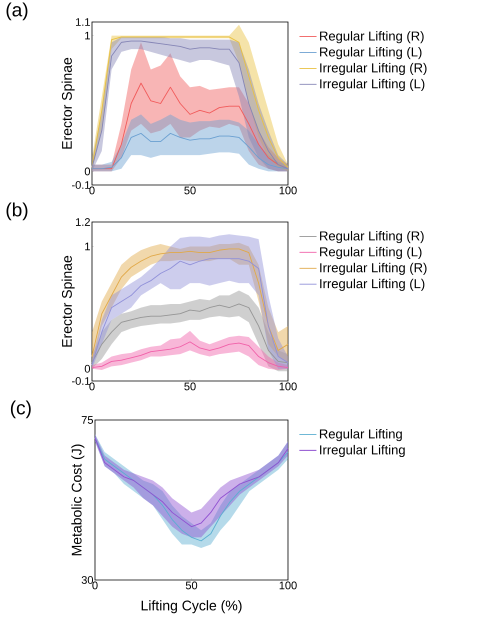 The height and width of the screenshot is (622, 482). What do you see at coordinates (17, 11) in the screenshot?
I see `chart-title: (a)` at bounding box center [17, 11].